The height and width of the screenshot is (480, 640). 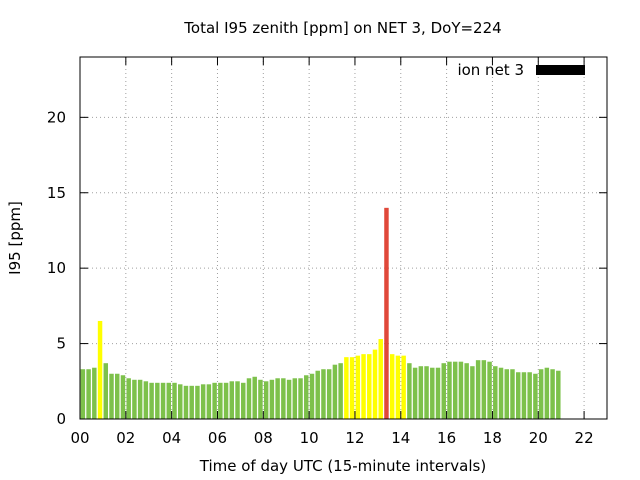 What do you see at coordinates (56, 268) in the screenshot?
I see `y-tick-label: 10` at bounding box center [56, 268].